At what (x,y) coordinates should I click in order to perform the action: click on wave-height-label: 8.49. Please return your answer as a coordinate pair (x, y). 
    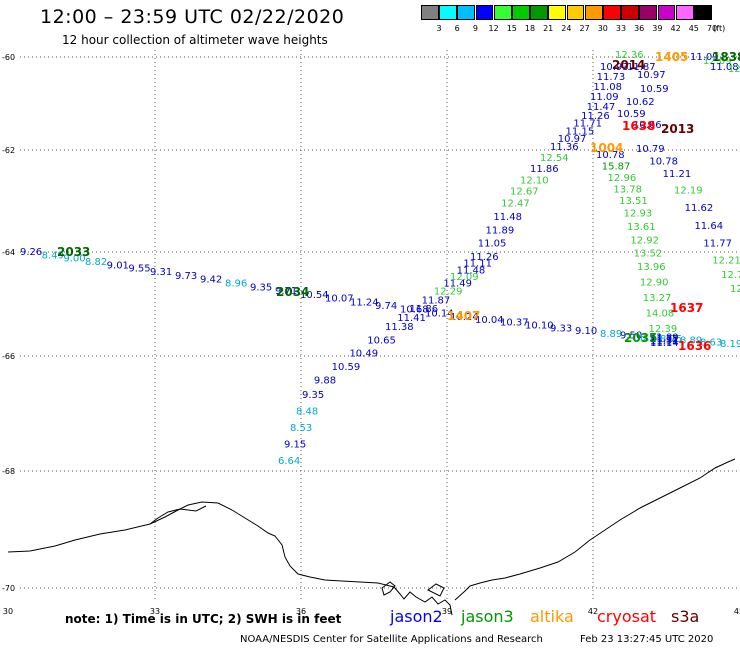
    Looking at the image, I should click on (53, 255).